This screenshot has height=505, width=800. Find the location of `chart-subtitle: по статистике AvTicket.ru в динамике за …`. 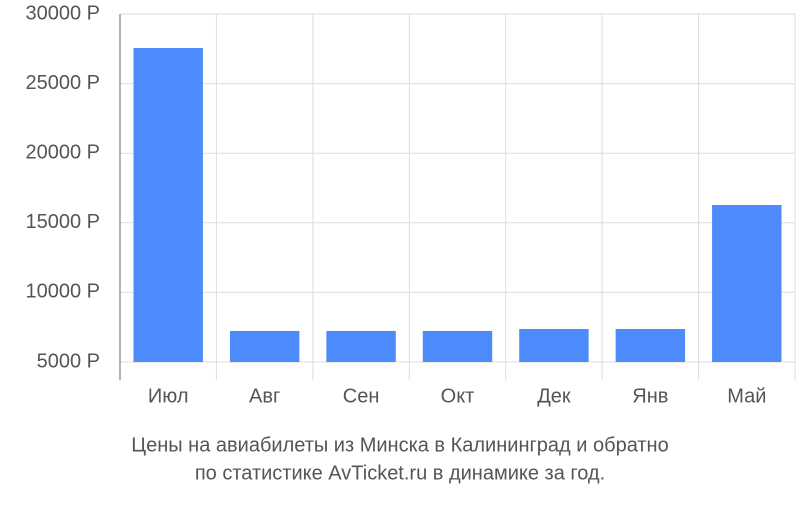

chart-subtitle: по статистике AvTicket.ru в динамике за … is located at coordinates (400, 473).